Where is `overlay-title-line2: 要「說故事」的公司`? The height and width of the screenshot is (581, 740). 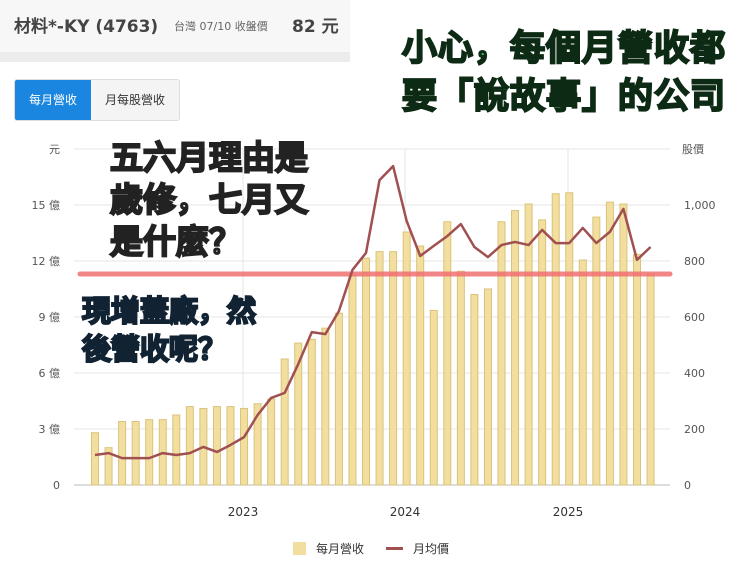 overlay-title-line2: 要「說故事」的公司 is located at coordinates (563, 97).